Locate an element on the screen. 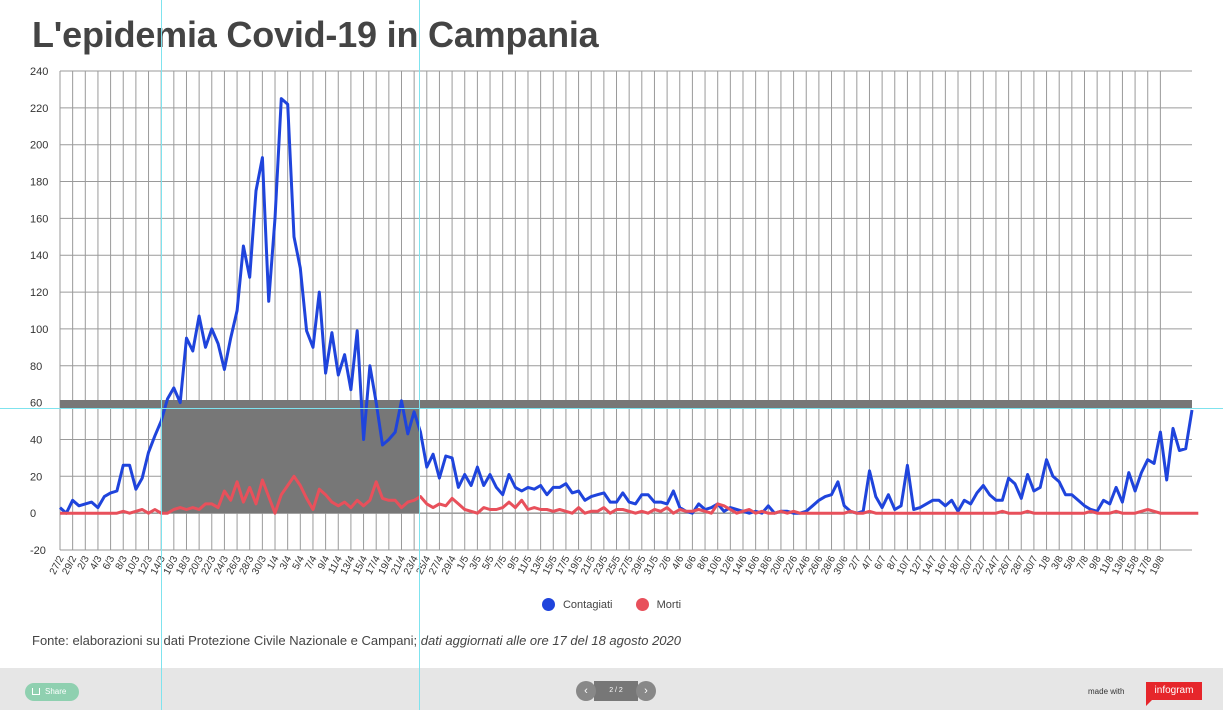 This screenshot has width=1223, height=710. legend-label: Contagiati is located at coordinates (587, 605).